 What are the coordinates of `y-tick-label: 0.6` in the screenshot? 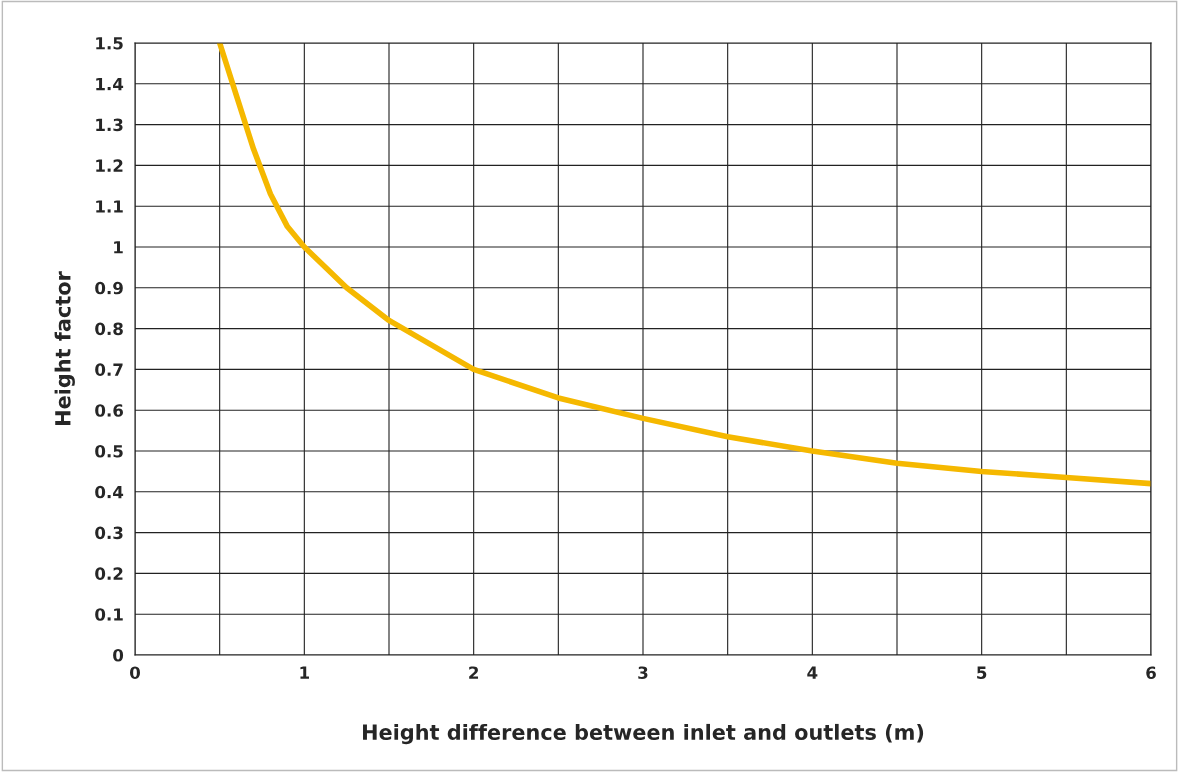 It's located at (109, 410).